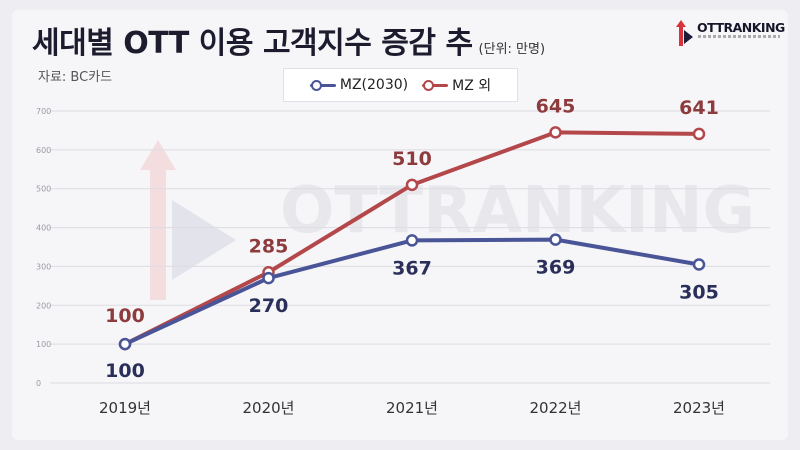  What do you see at coordinates (125, 371) in the screenshot?
I see `data-label-mz: 100` at bounding box center [125, 371].